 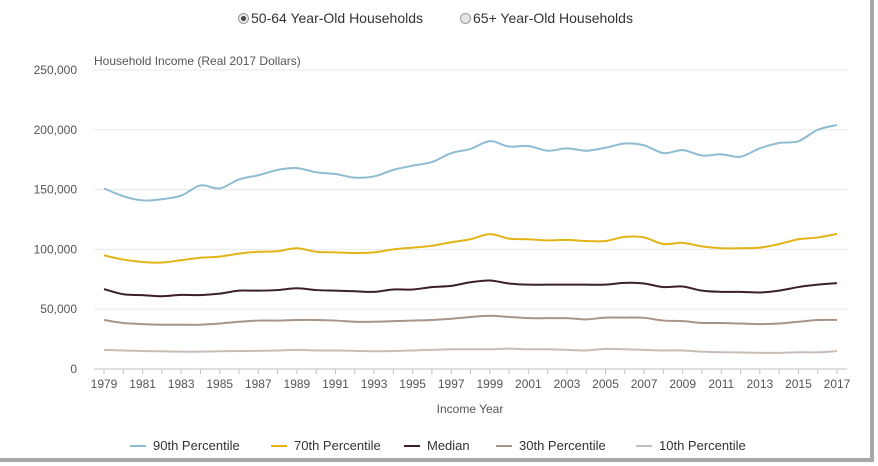 What do you see at coordinates (142, 384) in the screenshot?
I see `x-tick-label: 1981` at bounding box center [142, 384].